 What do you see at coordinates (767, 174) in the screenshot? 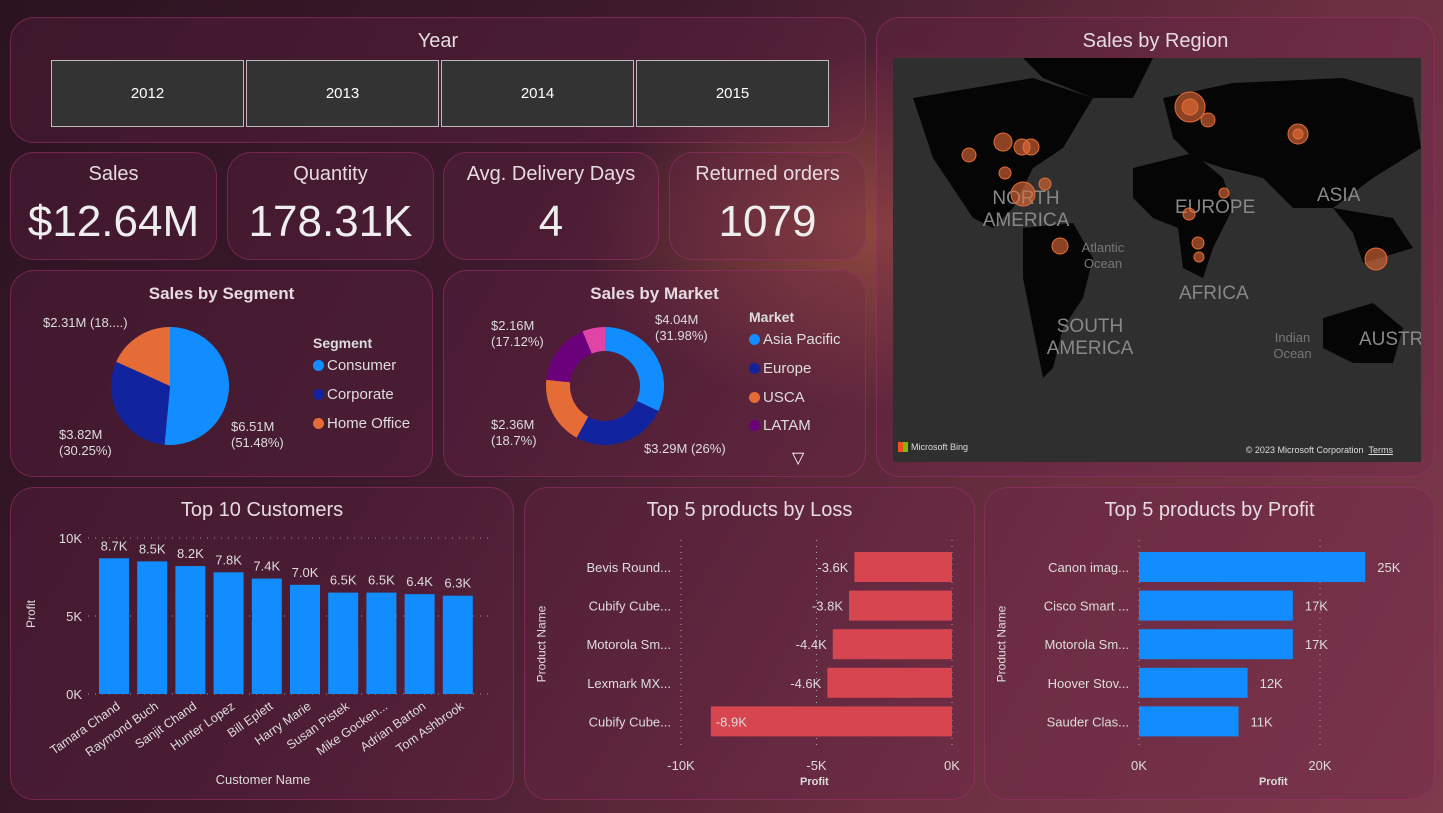
I see `kpi-label: Returned orders` at bounding box center [767, 174].